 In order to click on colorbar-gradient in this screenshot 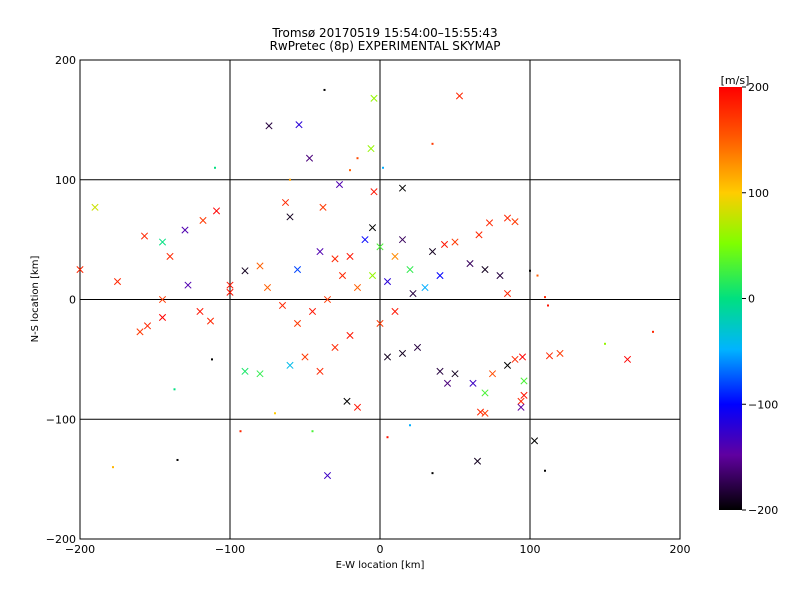, I will do `click(730, 298)`.